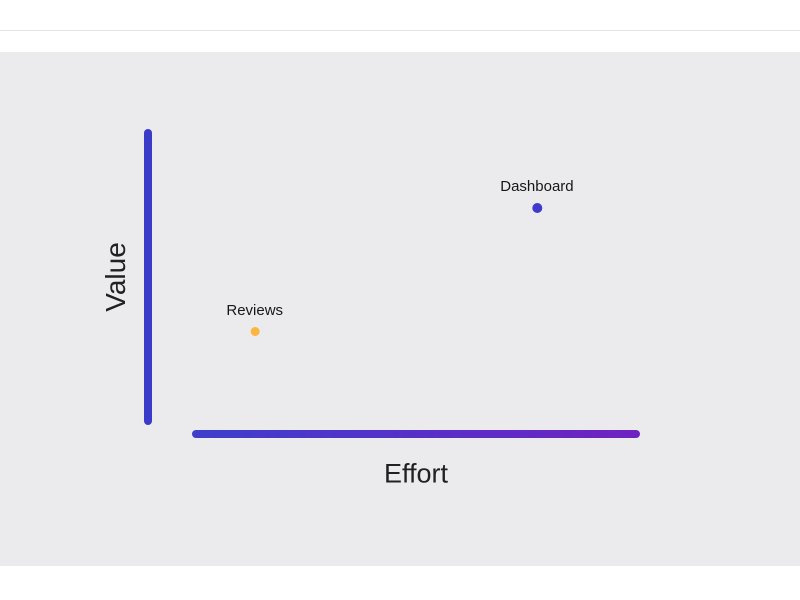  What do you see at coordinates (537, 186) in the screenshot?
I see `data-point-label: Dashboard` at bounding box center [537, 186].